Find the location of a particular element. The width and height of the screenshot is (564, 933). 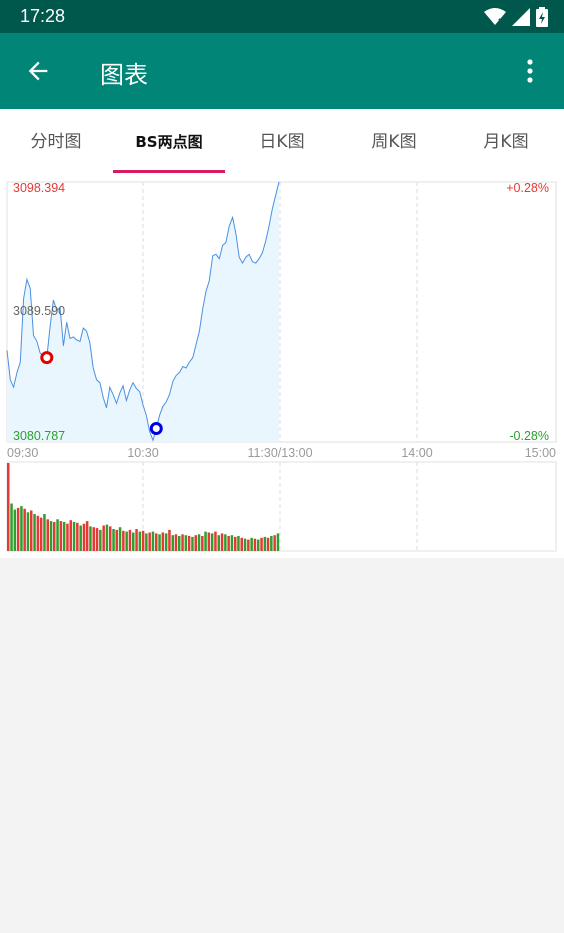

status-icons is located at coordinates (516, 17).